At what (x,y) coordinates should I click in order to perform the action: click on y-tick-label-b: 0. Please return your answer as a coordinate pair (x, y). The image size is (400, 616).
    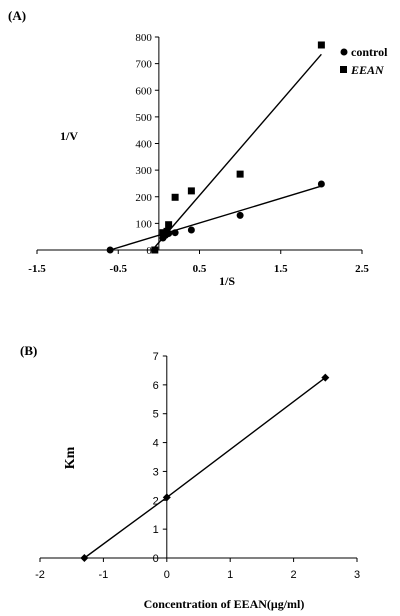
    Looking at the image, I should click on (156, 559).